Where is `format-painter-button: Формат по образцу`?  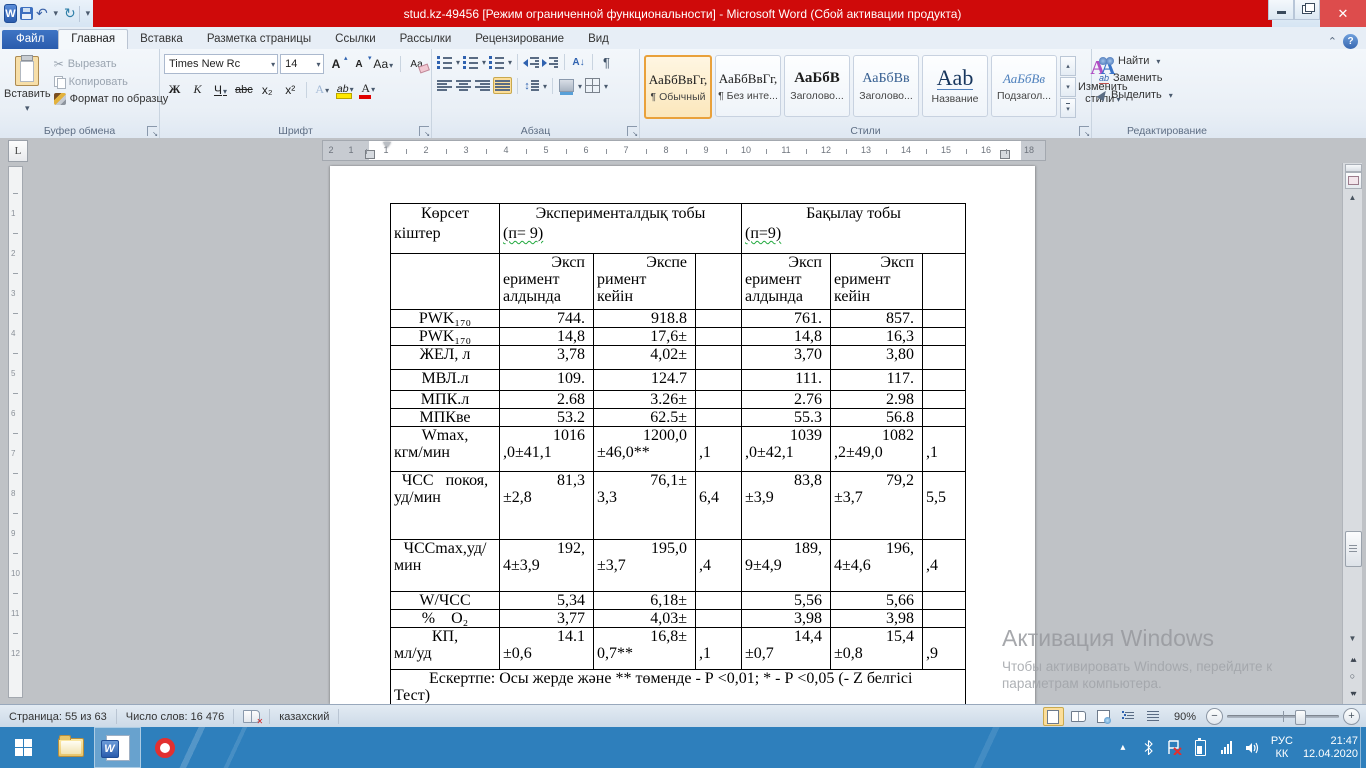 format-painter-button: Формат по образцу is located at coordinates (111, 99).